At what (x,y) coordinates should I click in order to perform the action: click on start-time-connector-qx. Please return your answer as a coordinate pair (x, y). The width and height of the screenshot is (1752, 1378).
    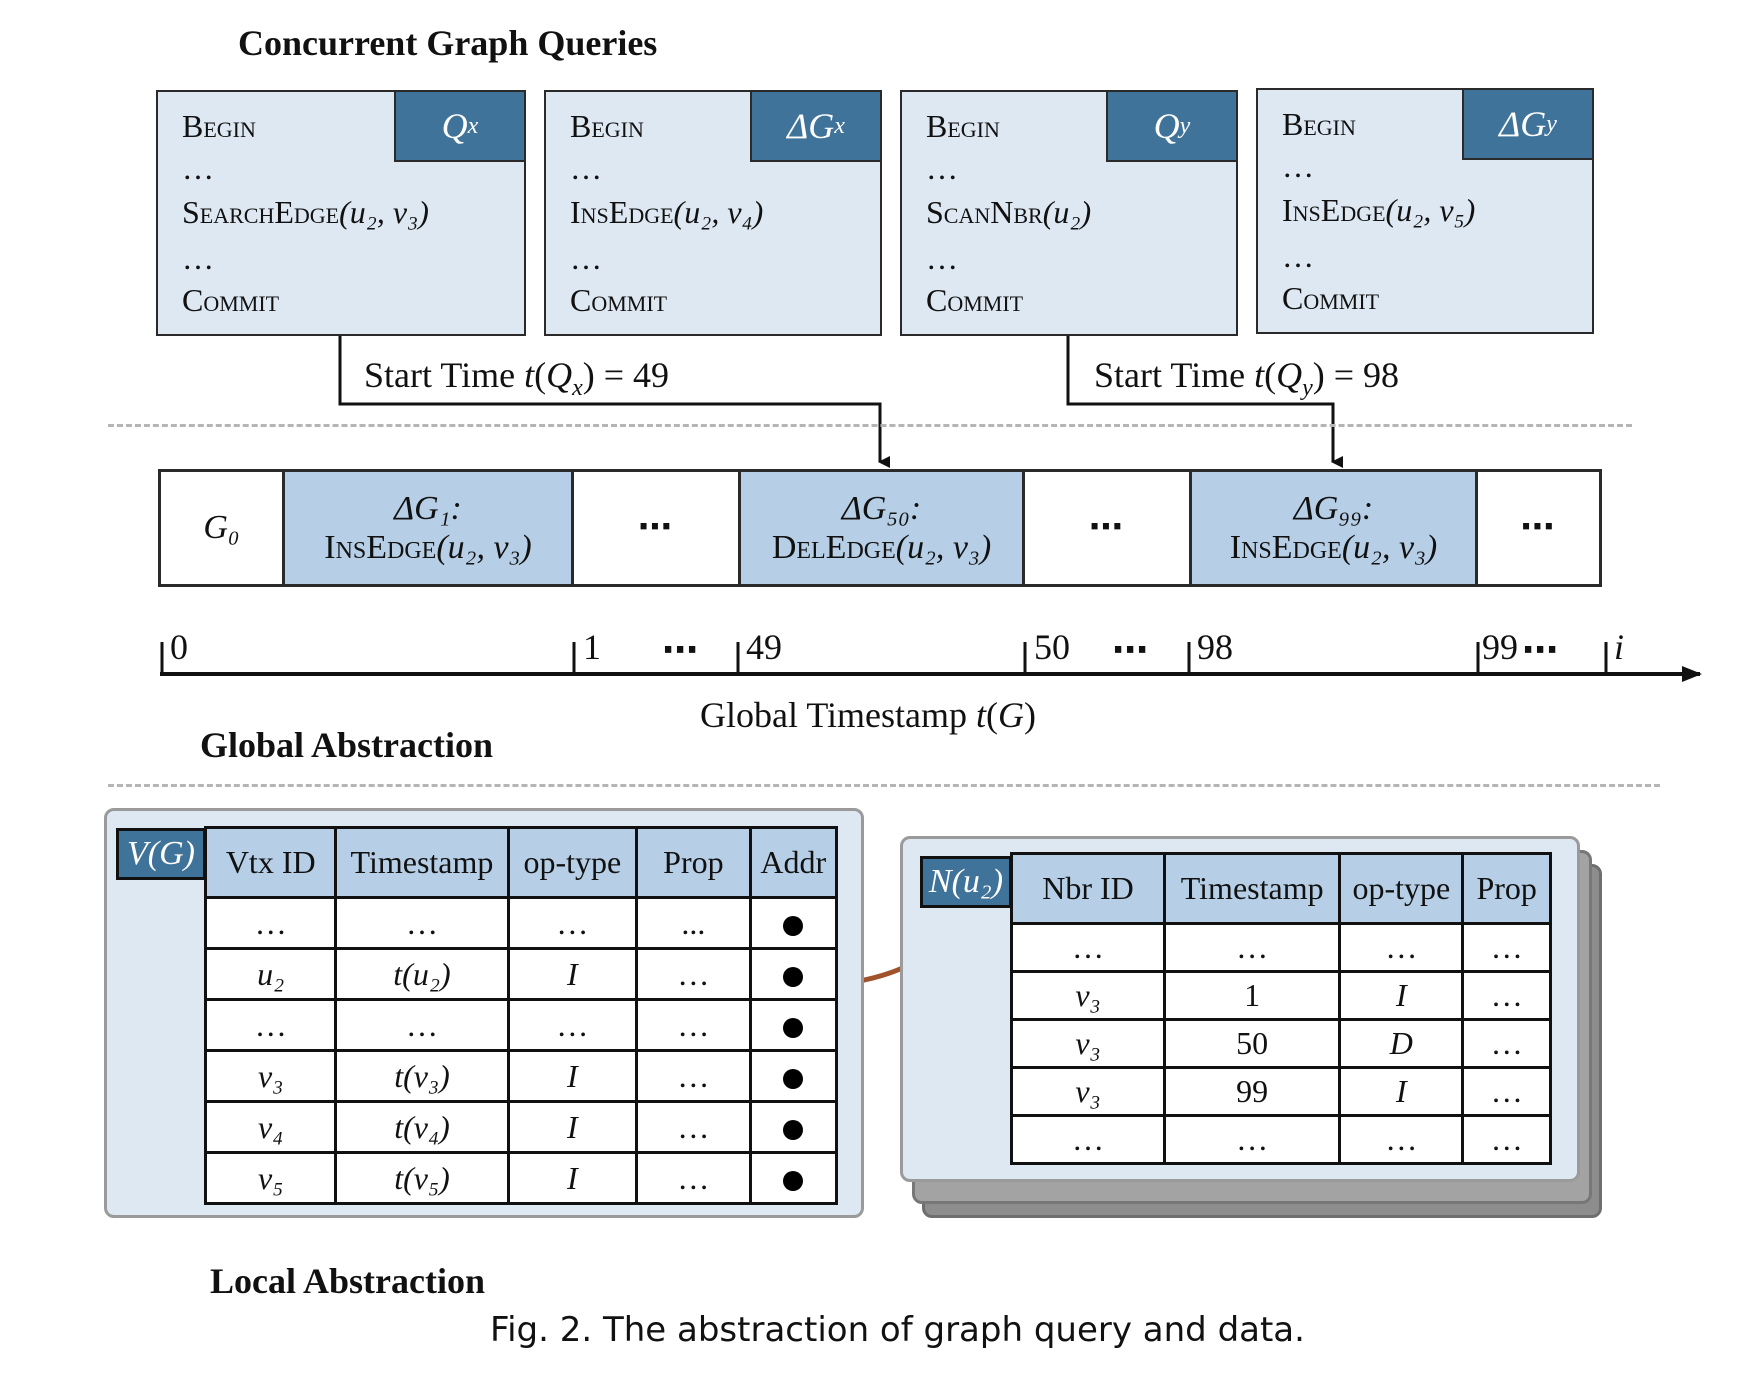
    Looking at the image, I should click on (614, 402).